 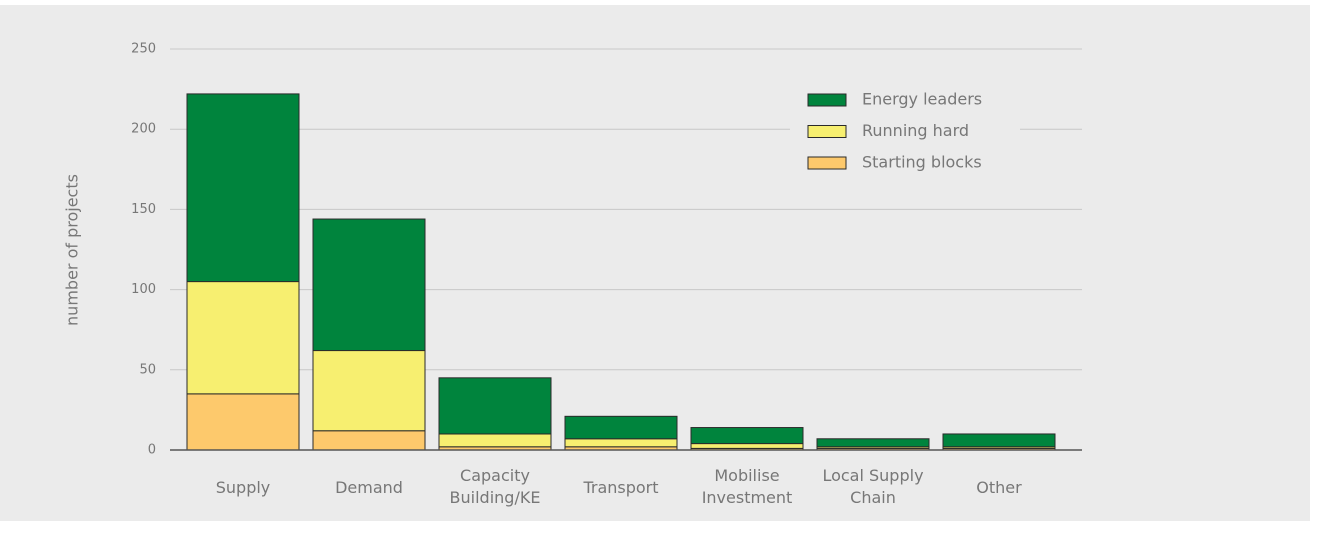 I want to click on x-tick-label: Local Supply Chain, so click(x=872, y=486).